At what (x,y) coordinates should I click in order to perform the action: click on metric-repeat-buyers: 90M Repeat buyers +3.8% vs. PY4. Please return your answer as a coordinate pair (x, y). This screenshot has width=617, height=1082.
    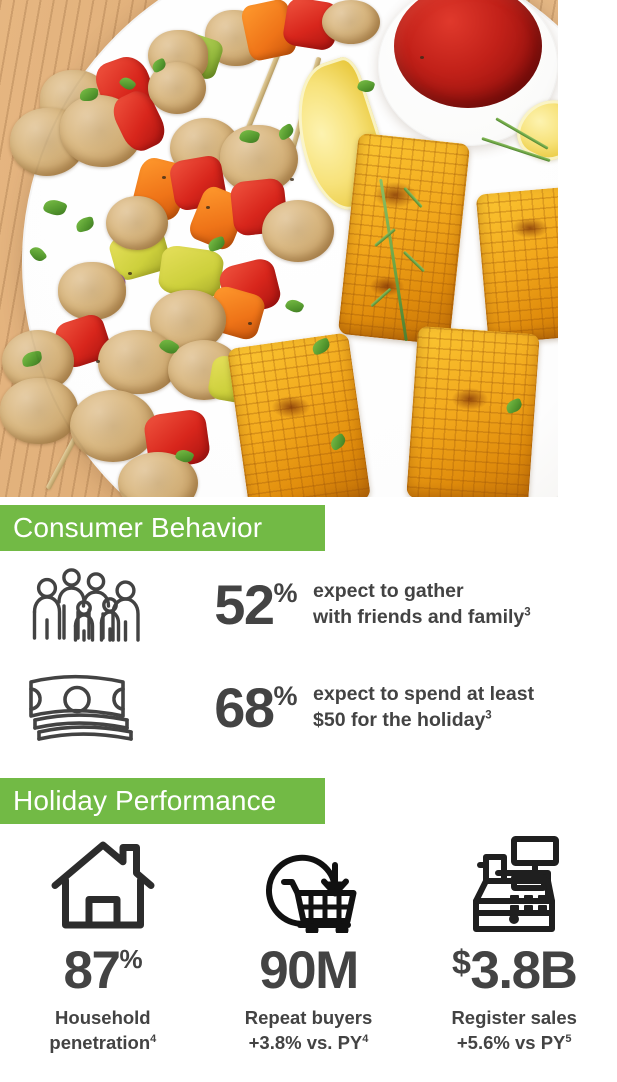
    Looking at the image, I should click on (309, 944).